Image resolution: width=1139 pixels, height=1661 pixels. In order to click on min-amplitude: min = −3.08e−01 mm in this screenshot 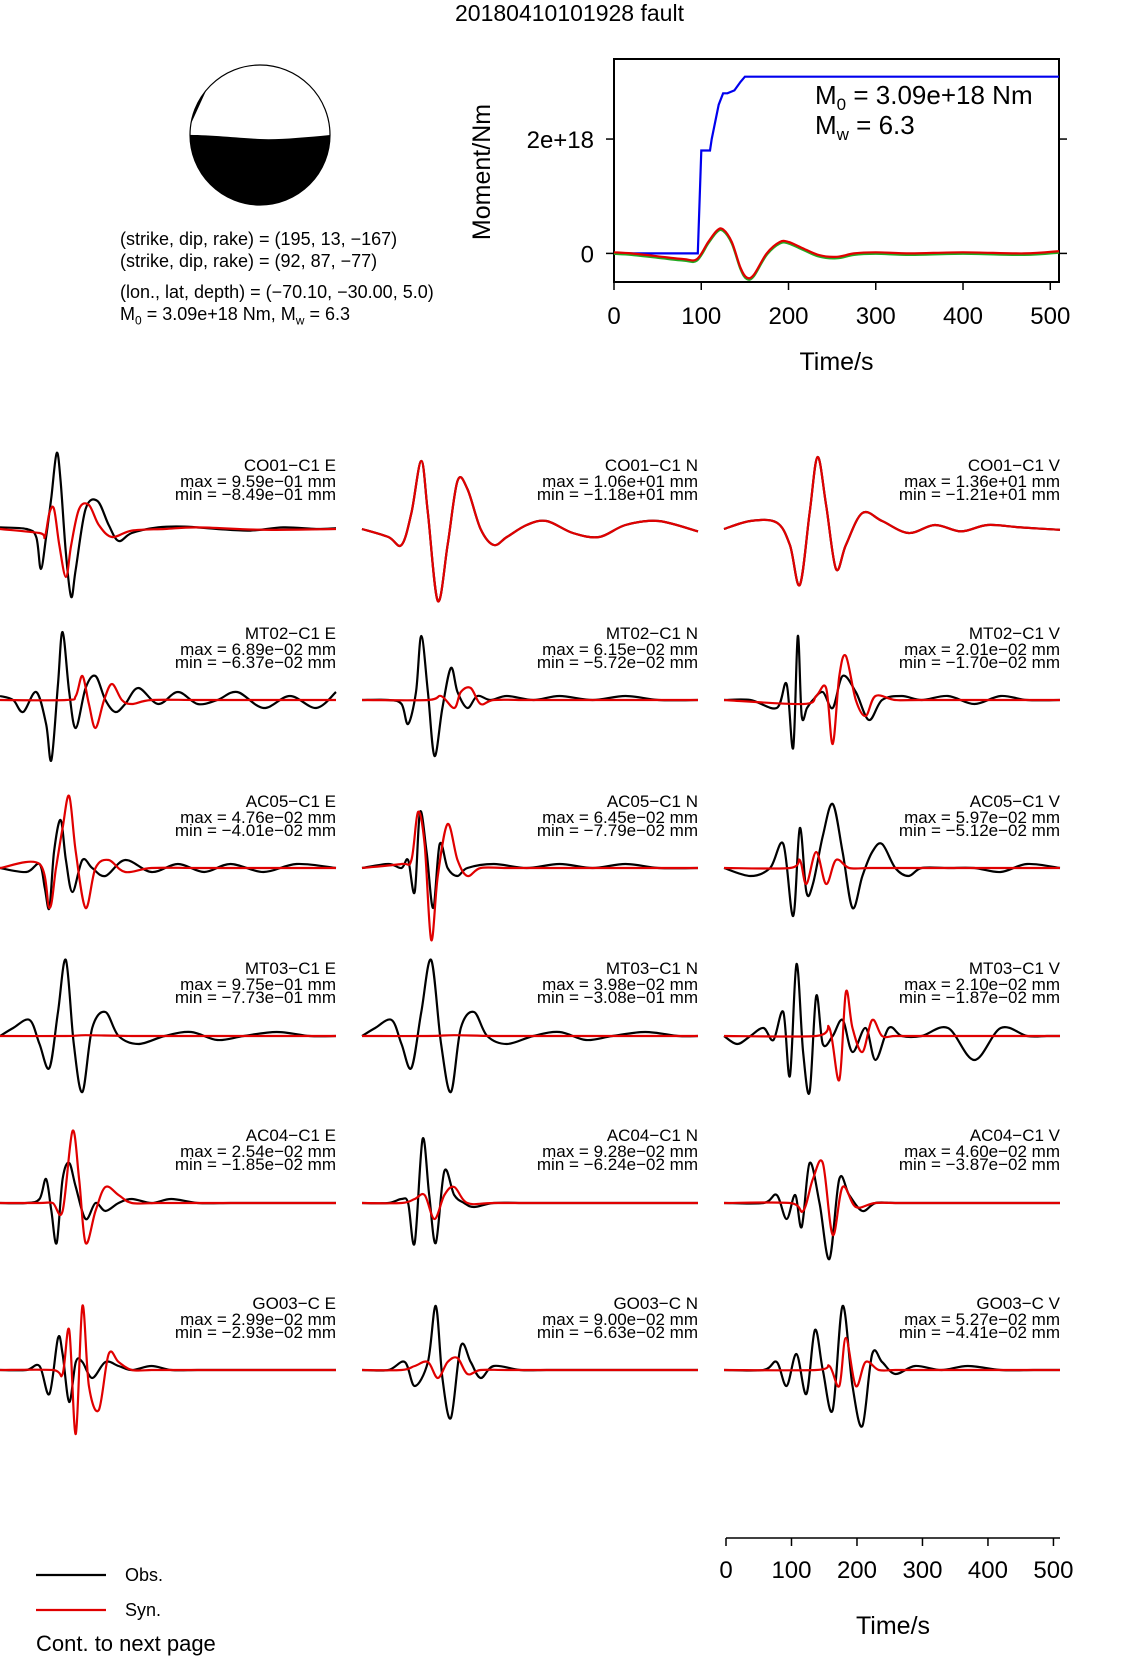, I will do `click(617, 997)`.